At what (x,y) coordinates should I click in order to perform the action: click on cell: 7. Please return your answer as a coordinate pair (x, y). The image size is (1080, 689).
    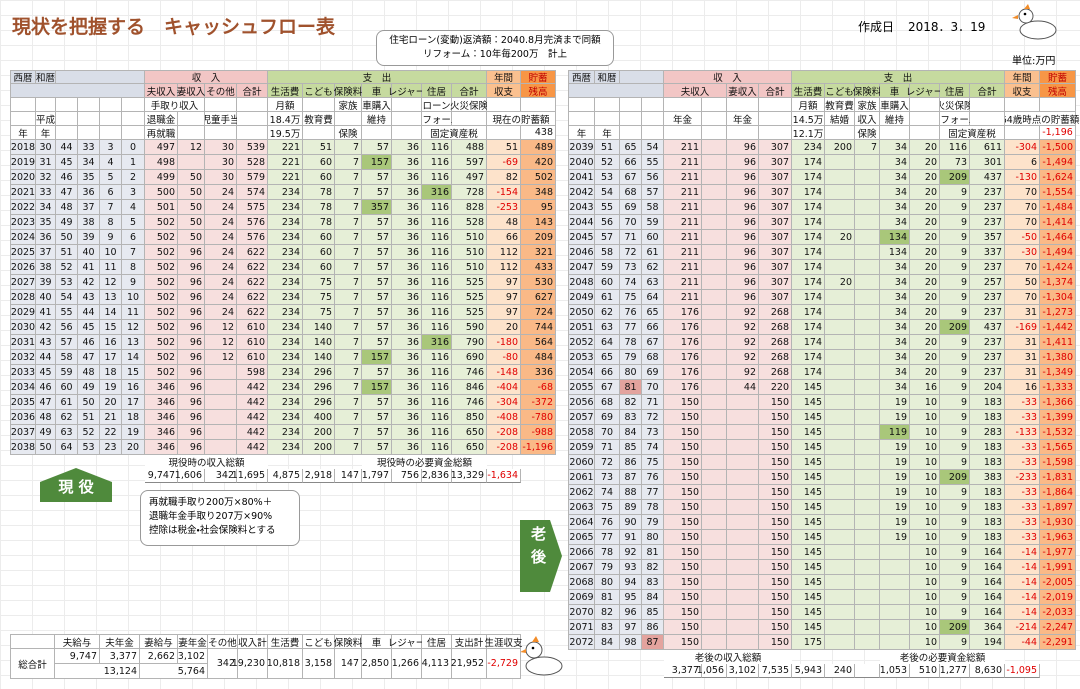
    Looking at the image, I should click on (348, 192).